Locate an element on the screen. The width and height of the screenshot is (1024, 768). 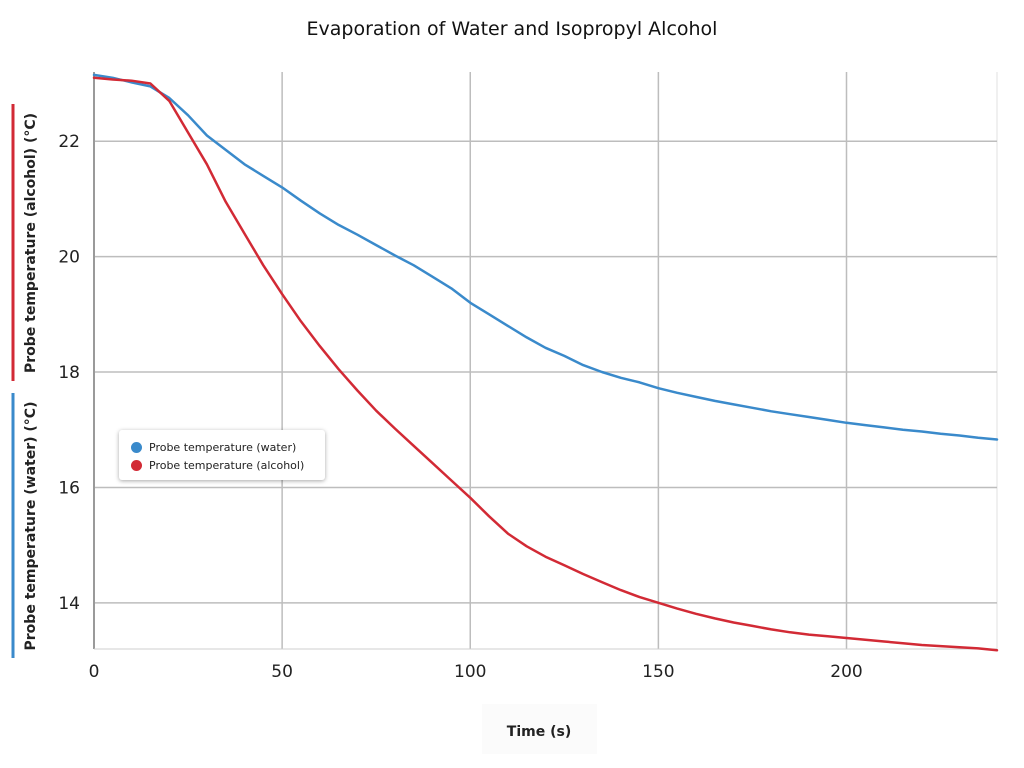
legend-item-alcohol: Probe temperature (alcohol) is located at coordinates (228, 465).